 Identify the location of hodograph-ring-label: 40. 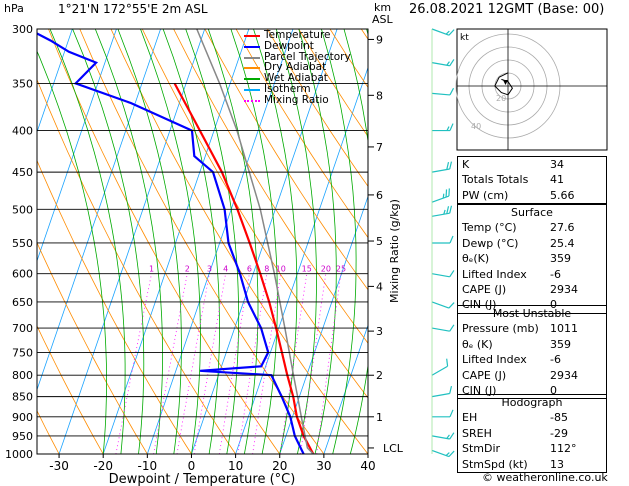
(476, 126).